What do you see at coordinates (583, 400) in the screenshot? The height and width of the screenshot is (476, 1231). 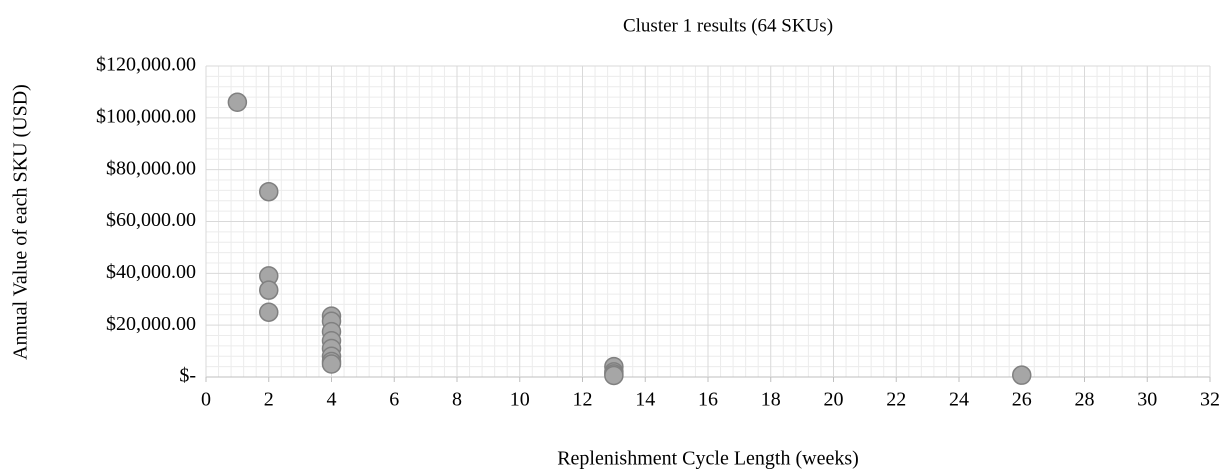 I see `x-tick-label: 12` at bounding box center [583, 400].